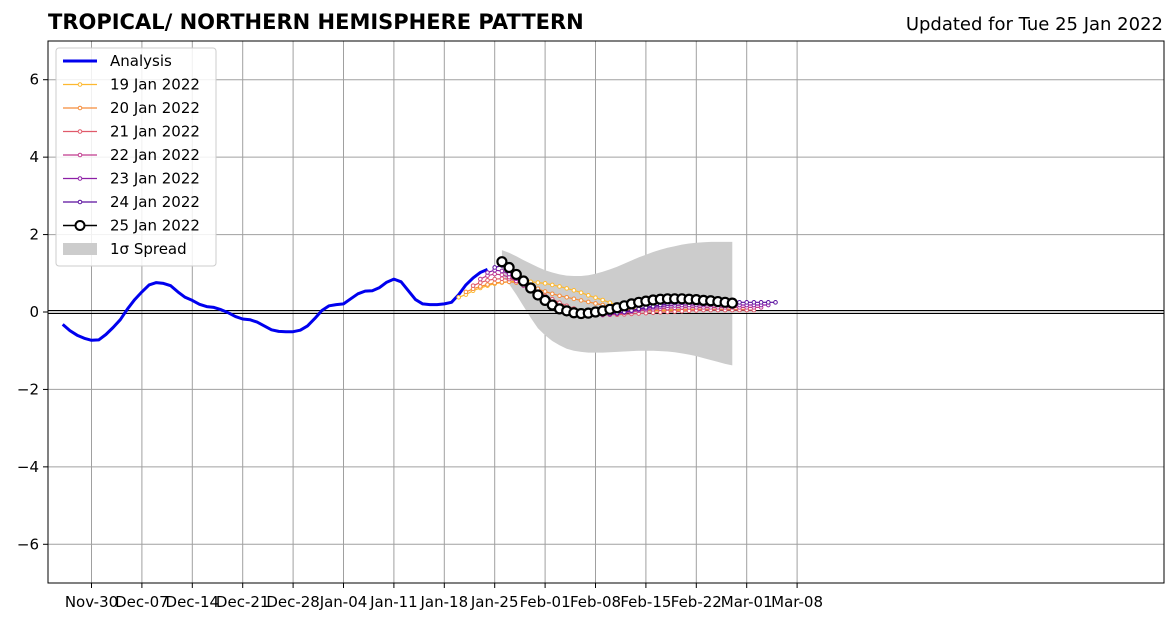 This screenshot has width=1176, height=622. Describe the element at coordinates (155, 155) in the screenshot. I see `legend-label: 22 Jan 2022` at that location.